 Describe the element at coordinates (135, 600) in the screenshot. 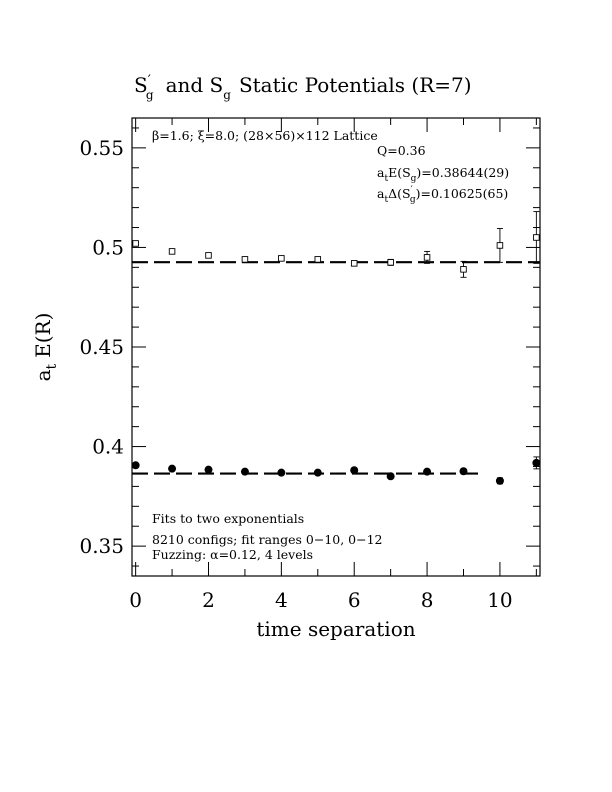

I see `x-tick-label: 0` at that location.